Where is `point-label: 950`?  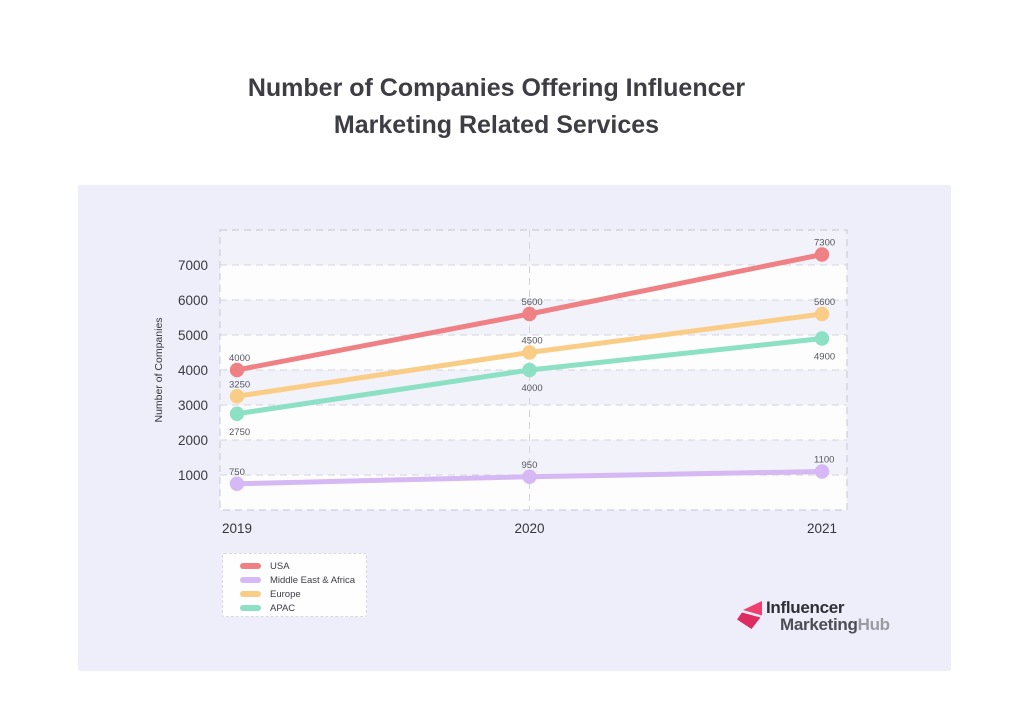 point-label: 950 is located at coordinates (530, 465).